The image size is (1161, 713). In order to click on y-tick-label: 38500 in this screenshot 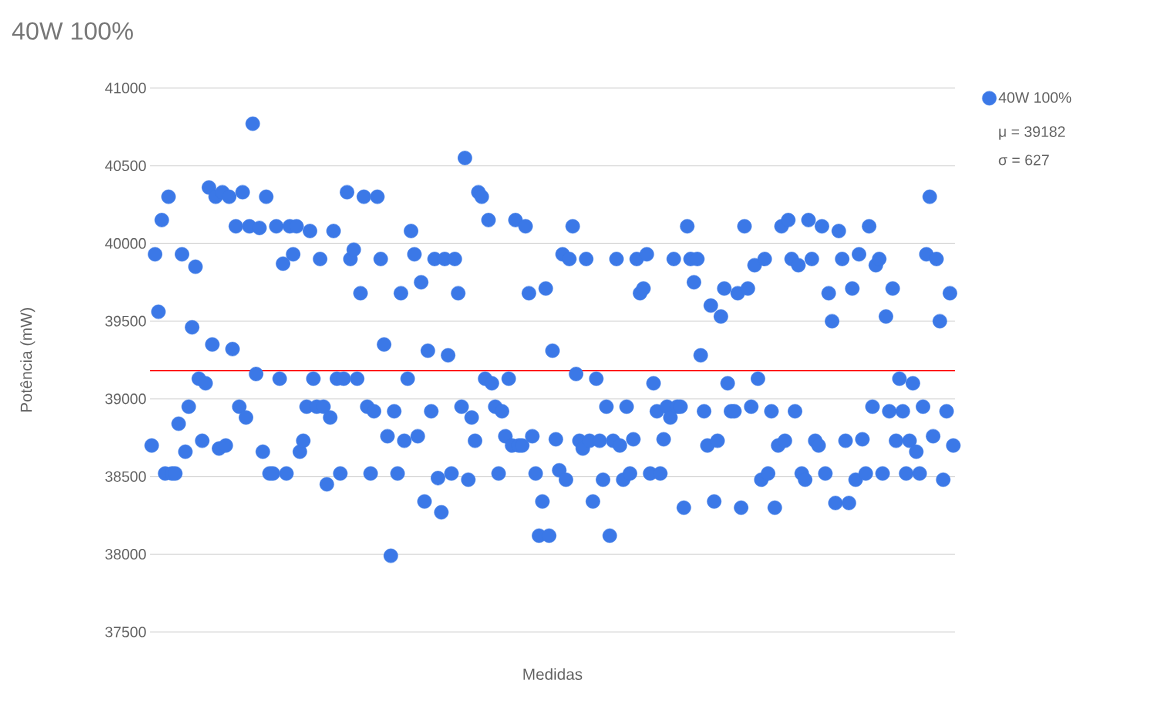, I will do `click(125, 476)`.